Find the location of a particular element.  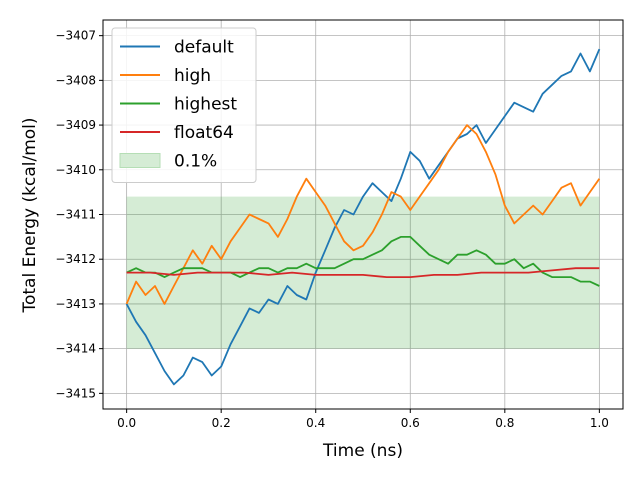

y-tick-label: −3415 is located at coordinates (75, 393).